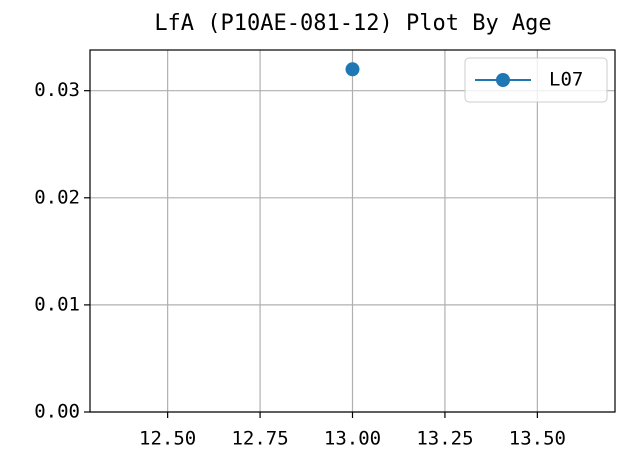  Describe the element at coordinates (352, 23) in the screenshot. I see `chart-title: LfA (P10AE-081-12) Plot By Age` at that location.